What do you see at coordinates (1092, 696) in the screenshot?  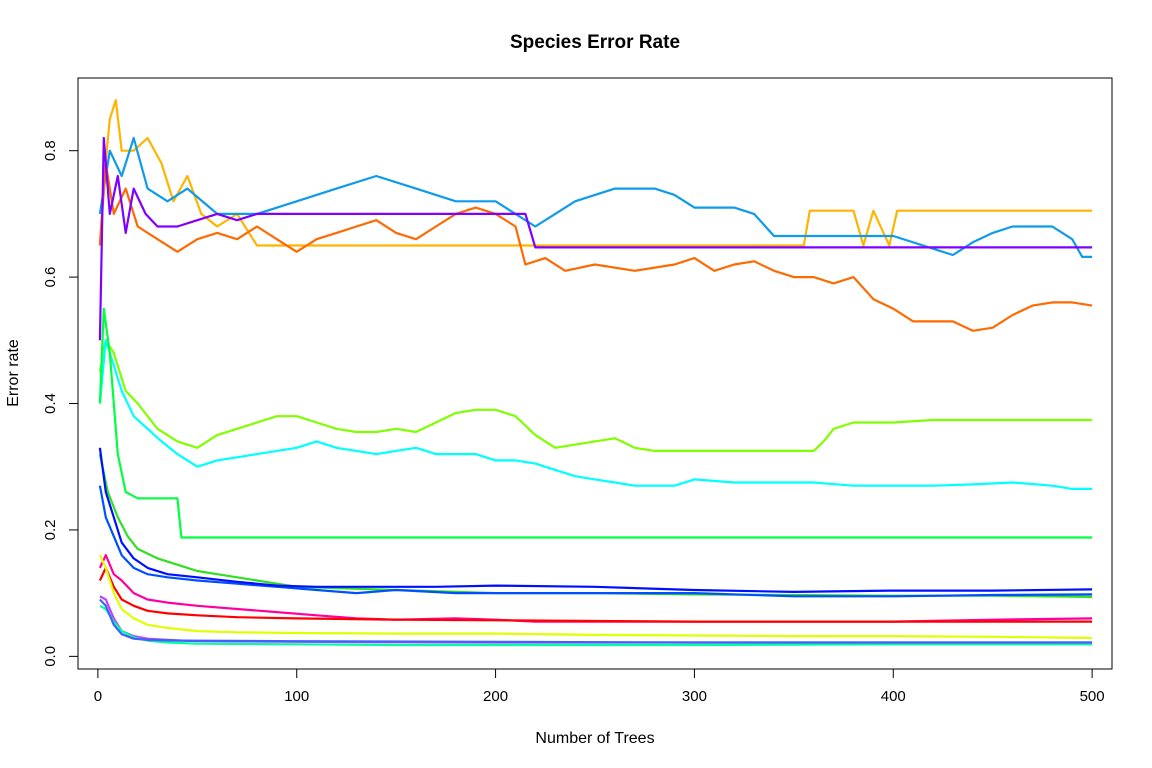 I see `x-tick-label: 500` at bounding box center [1092, 696].